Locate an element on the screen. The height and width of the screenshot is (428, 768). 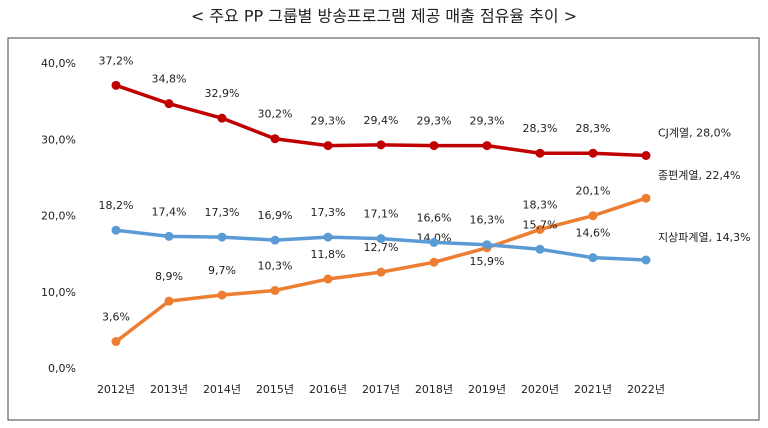
x-tick-label: 2021년 is located at coordinates (593, 389).